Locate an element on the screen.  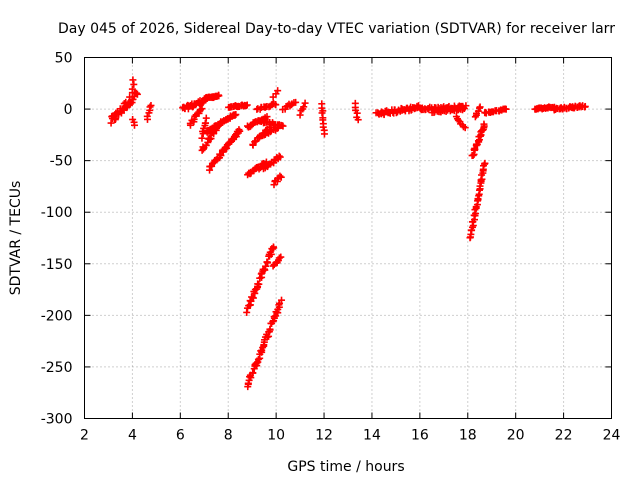
x-tick-label: 8 is located at coordinates (228, 436).